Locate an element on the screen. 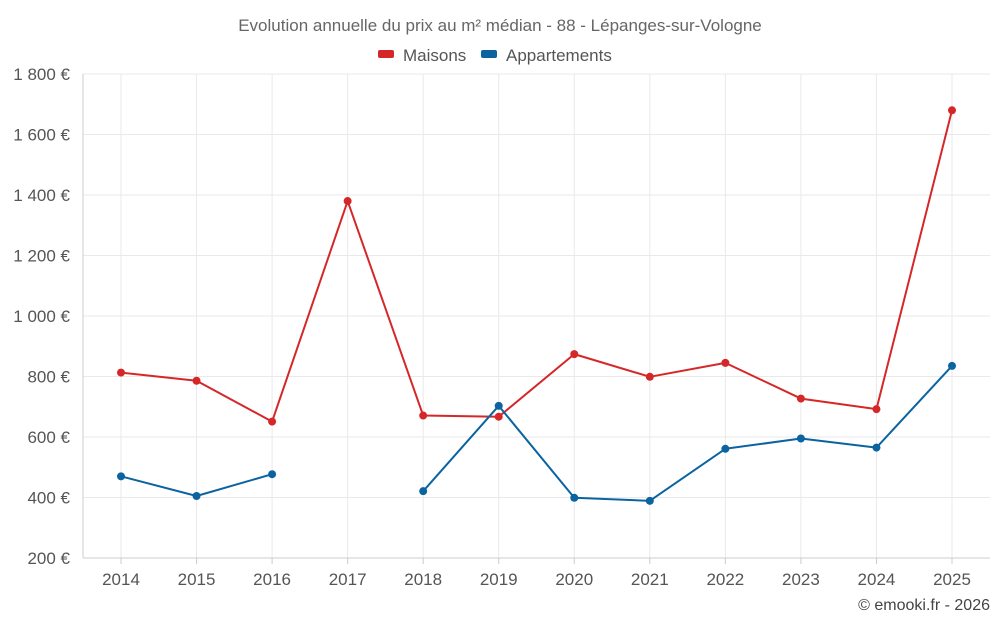  y-tick-label: 1 000 € is located at coordinates (41, 316).